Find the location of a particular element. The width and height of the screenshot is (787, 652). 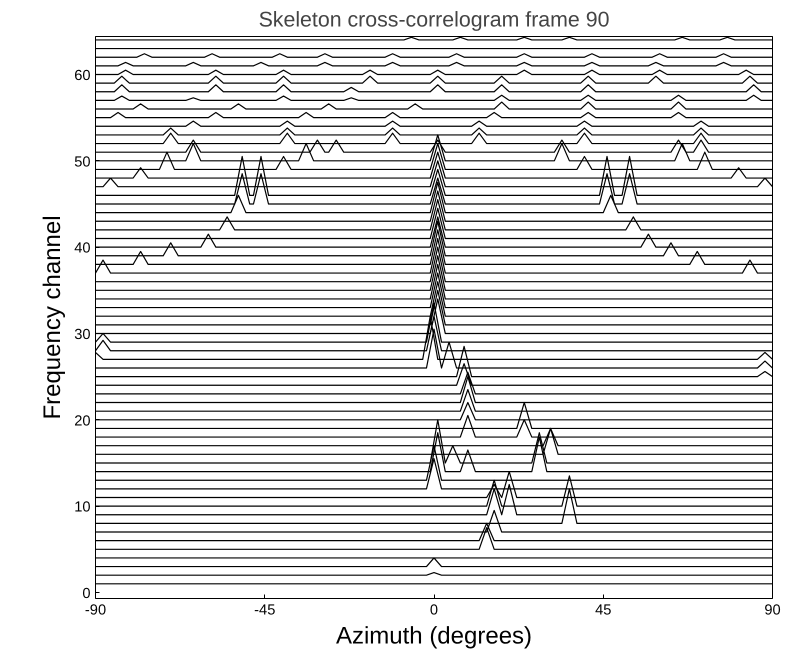

y-tick-label: 40 is located at coordinates (82, 248).